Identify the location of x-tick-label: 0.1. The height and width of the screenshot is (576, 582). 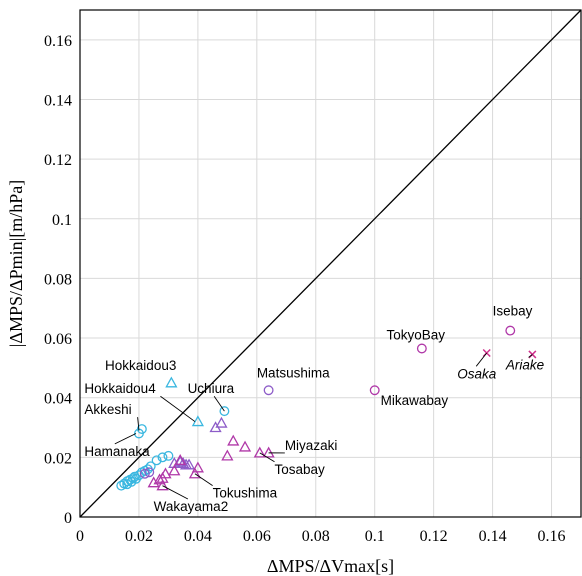
(375, 536).